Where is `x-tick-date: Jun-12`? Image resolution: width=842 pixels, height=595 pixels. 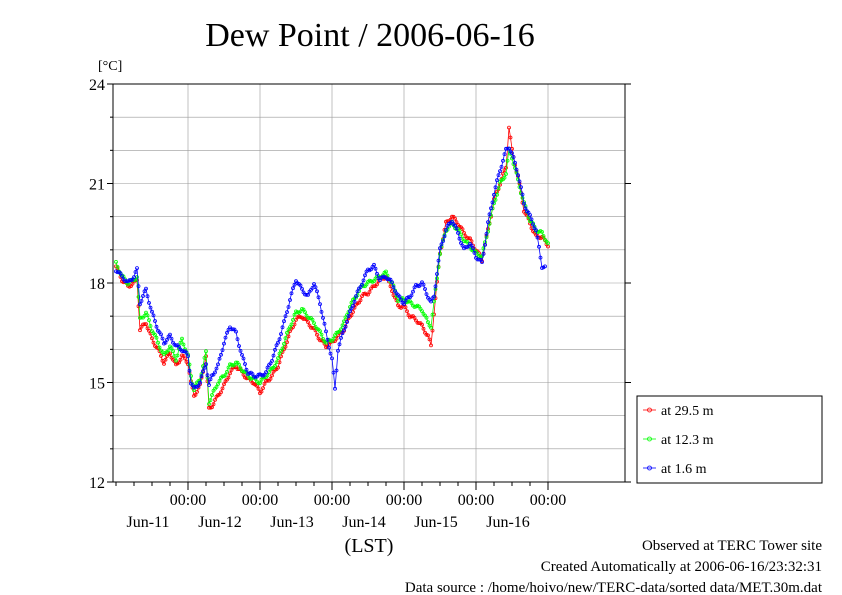
x-tick-date: Jun-12 is located at coordinates (220, 522).